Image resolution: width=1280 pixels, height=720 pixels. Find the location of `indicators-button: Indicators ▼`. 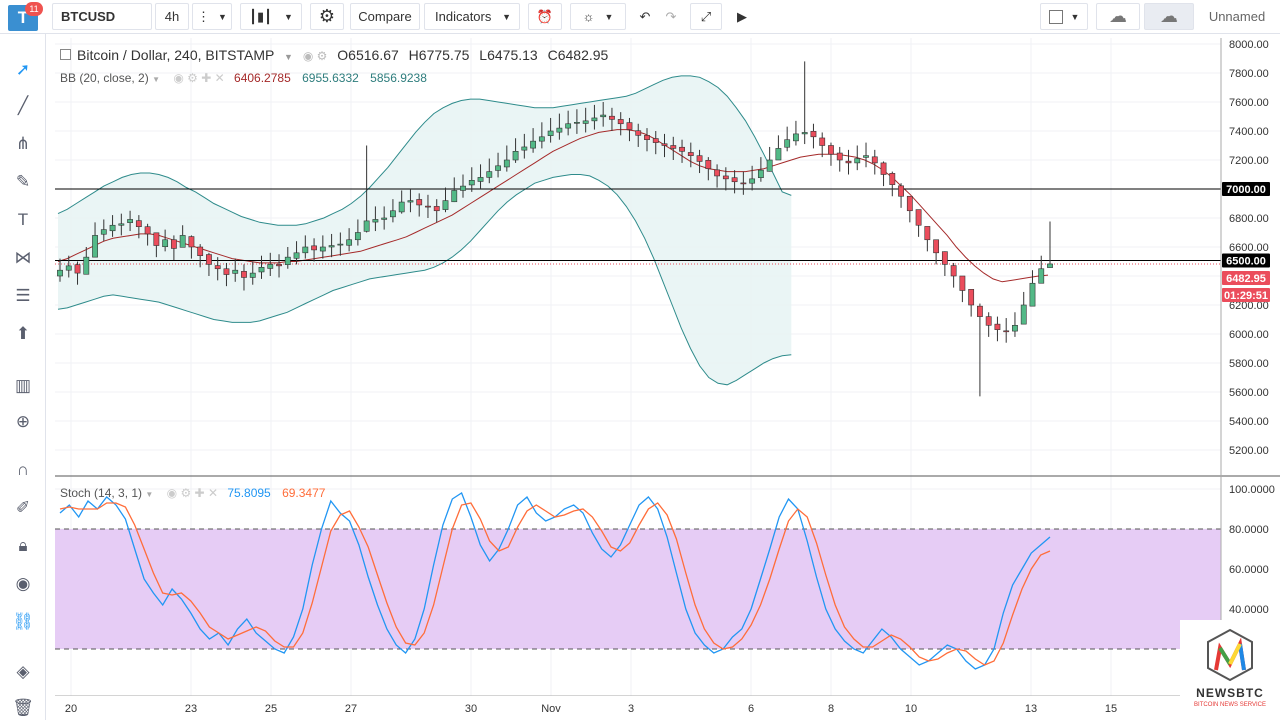

indicators-button: Indicators ▼ is located at coordinates (472, 16).